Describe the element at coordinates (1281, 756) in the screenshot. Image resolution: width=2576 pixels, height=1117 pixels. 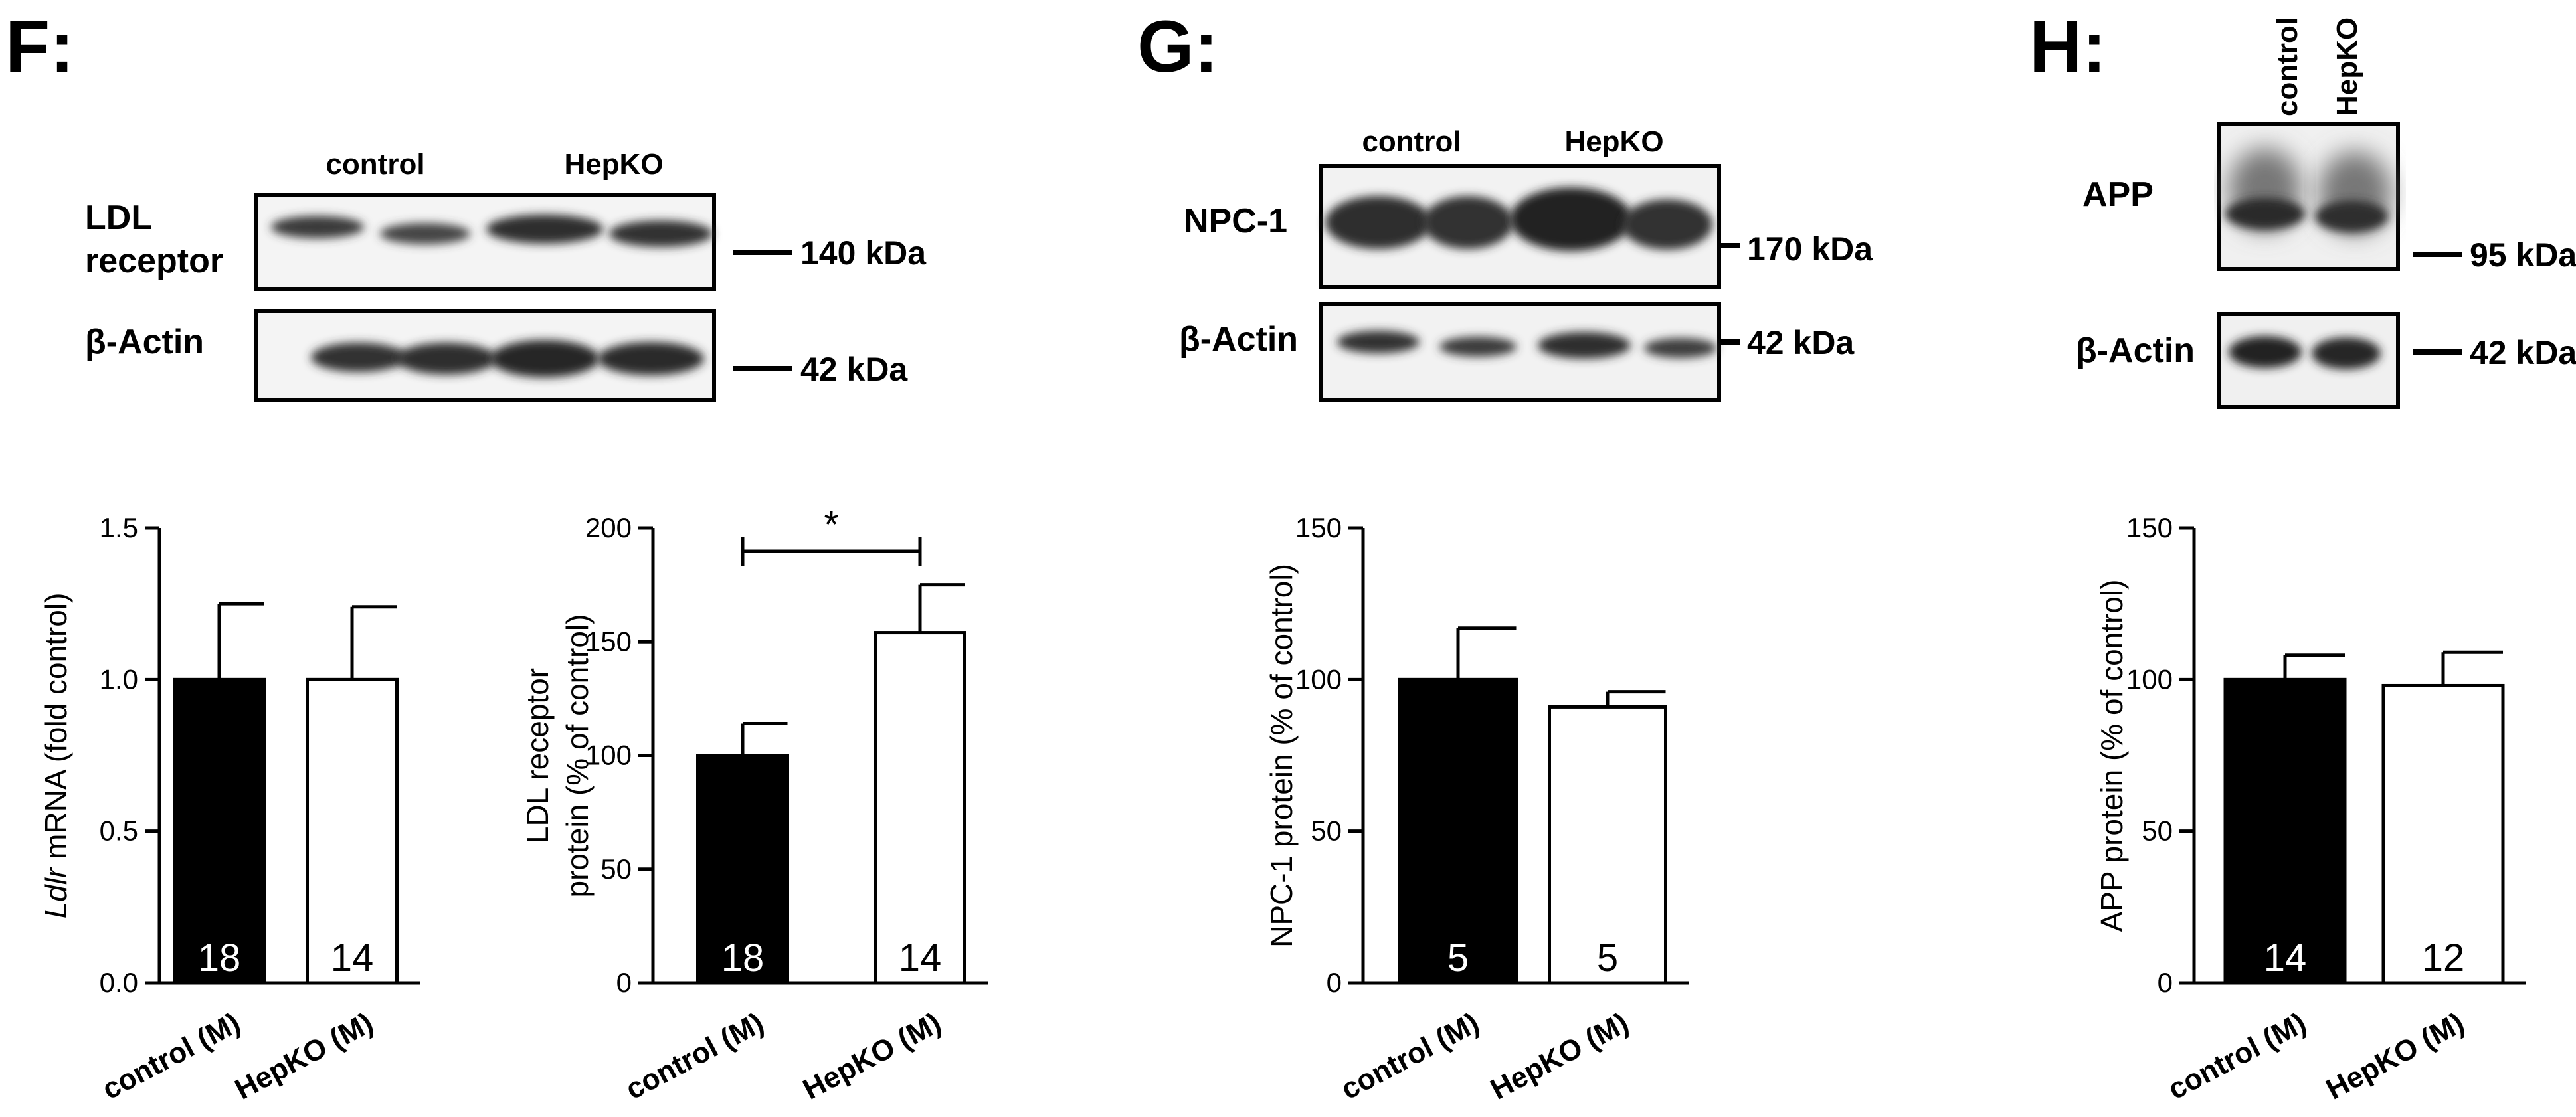
I see `y-axis-title: NPC-1 protein (% of control)` at that location.